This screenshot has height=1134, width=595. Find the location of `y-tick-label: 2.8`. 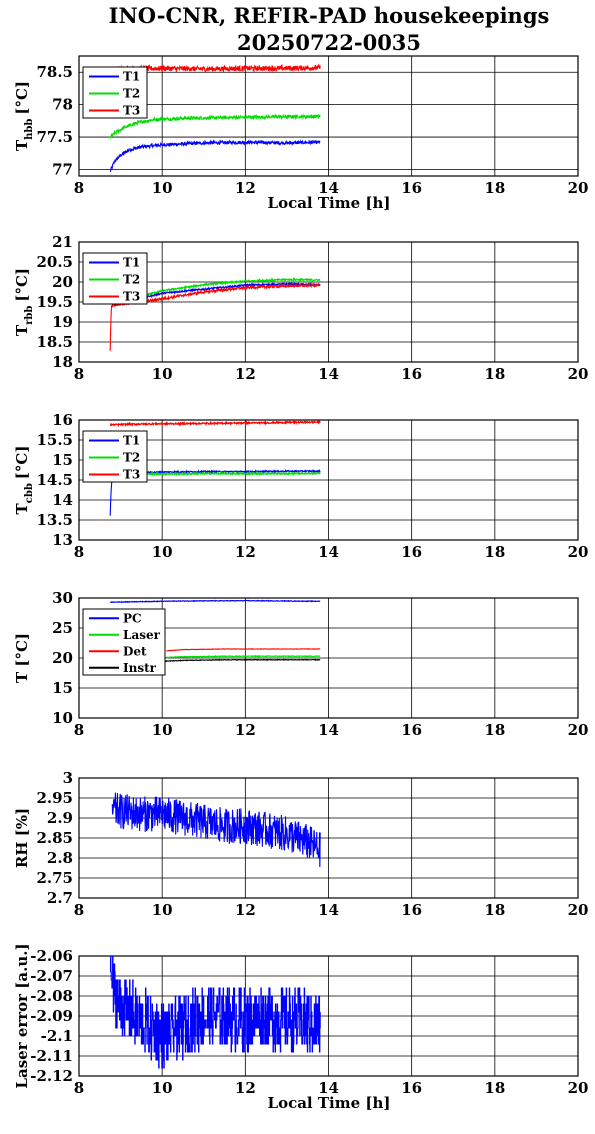

y-tick-label: 2.8 is located at coordinates (60, 858).